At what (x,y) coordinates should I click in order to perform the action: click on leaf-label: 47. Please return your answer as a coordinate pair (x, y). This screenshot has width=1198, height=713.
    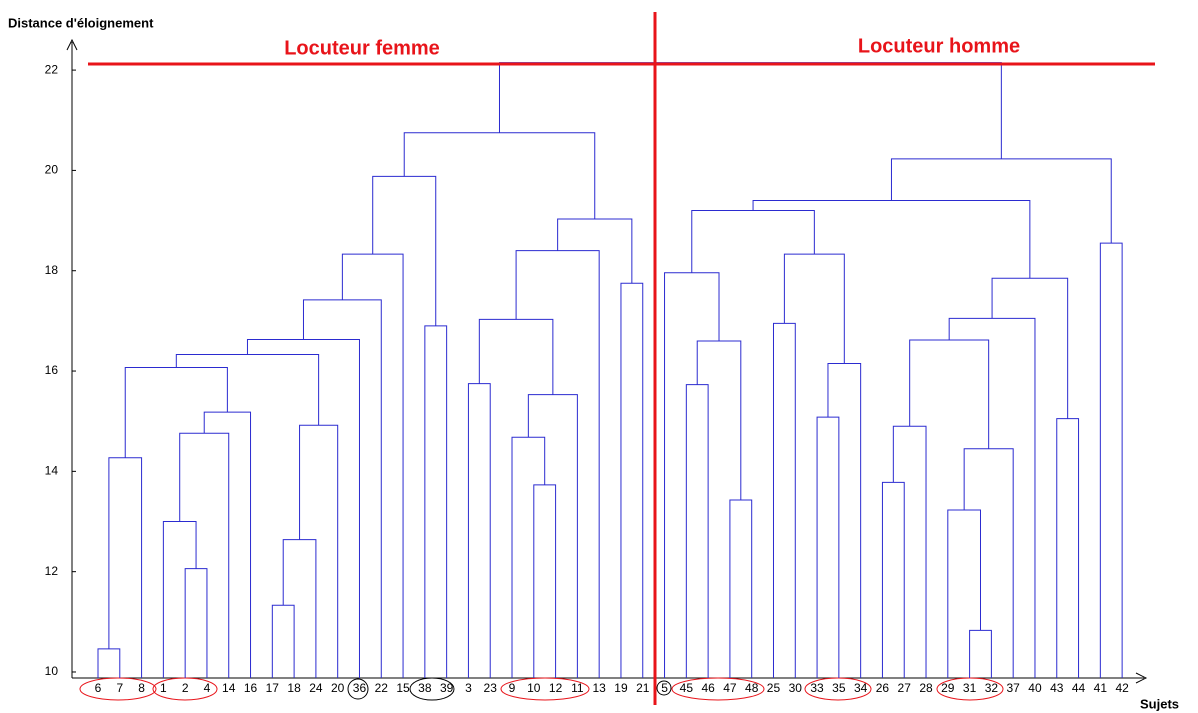
    Looking at the image, I should click on (730, 688).